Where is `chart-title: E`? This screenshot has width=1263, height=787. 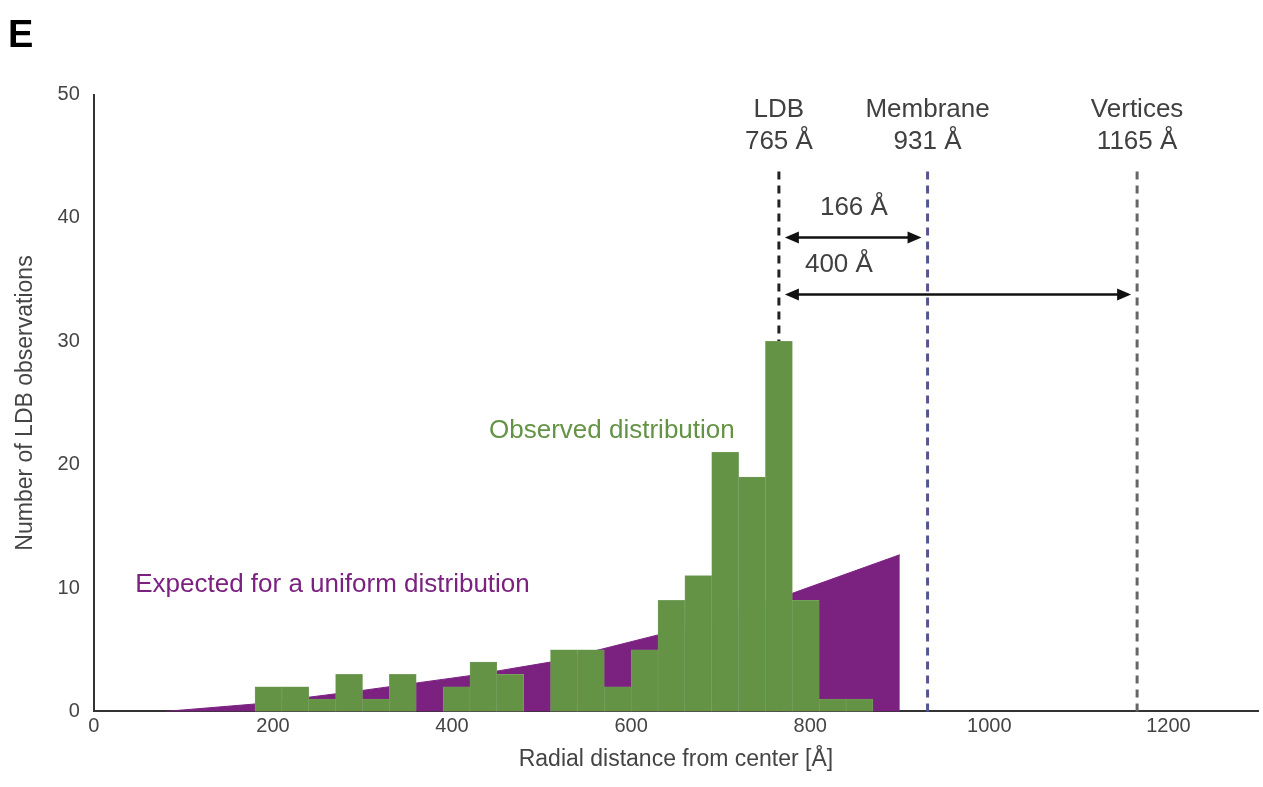
chart-title: E is located at coordinates (21, 34).